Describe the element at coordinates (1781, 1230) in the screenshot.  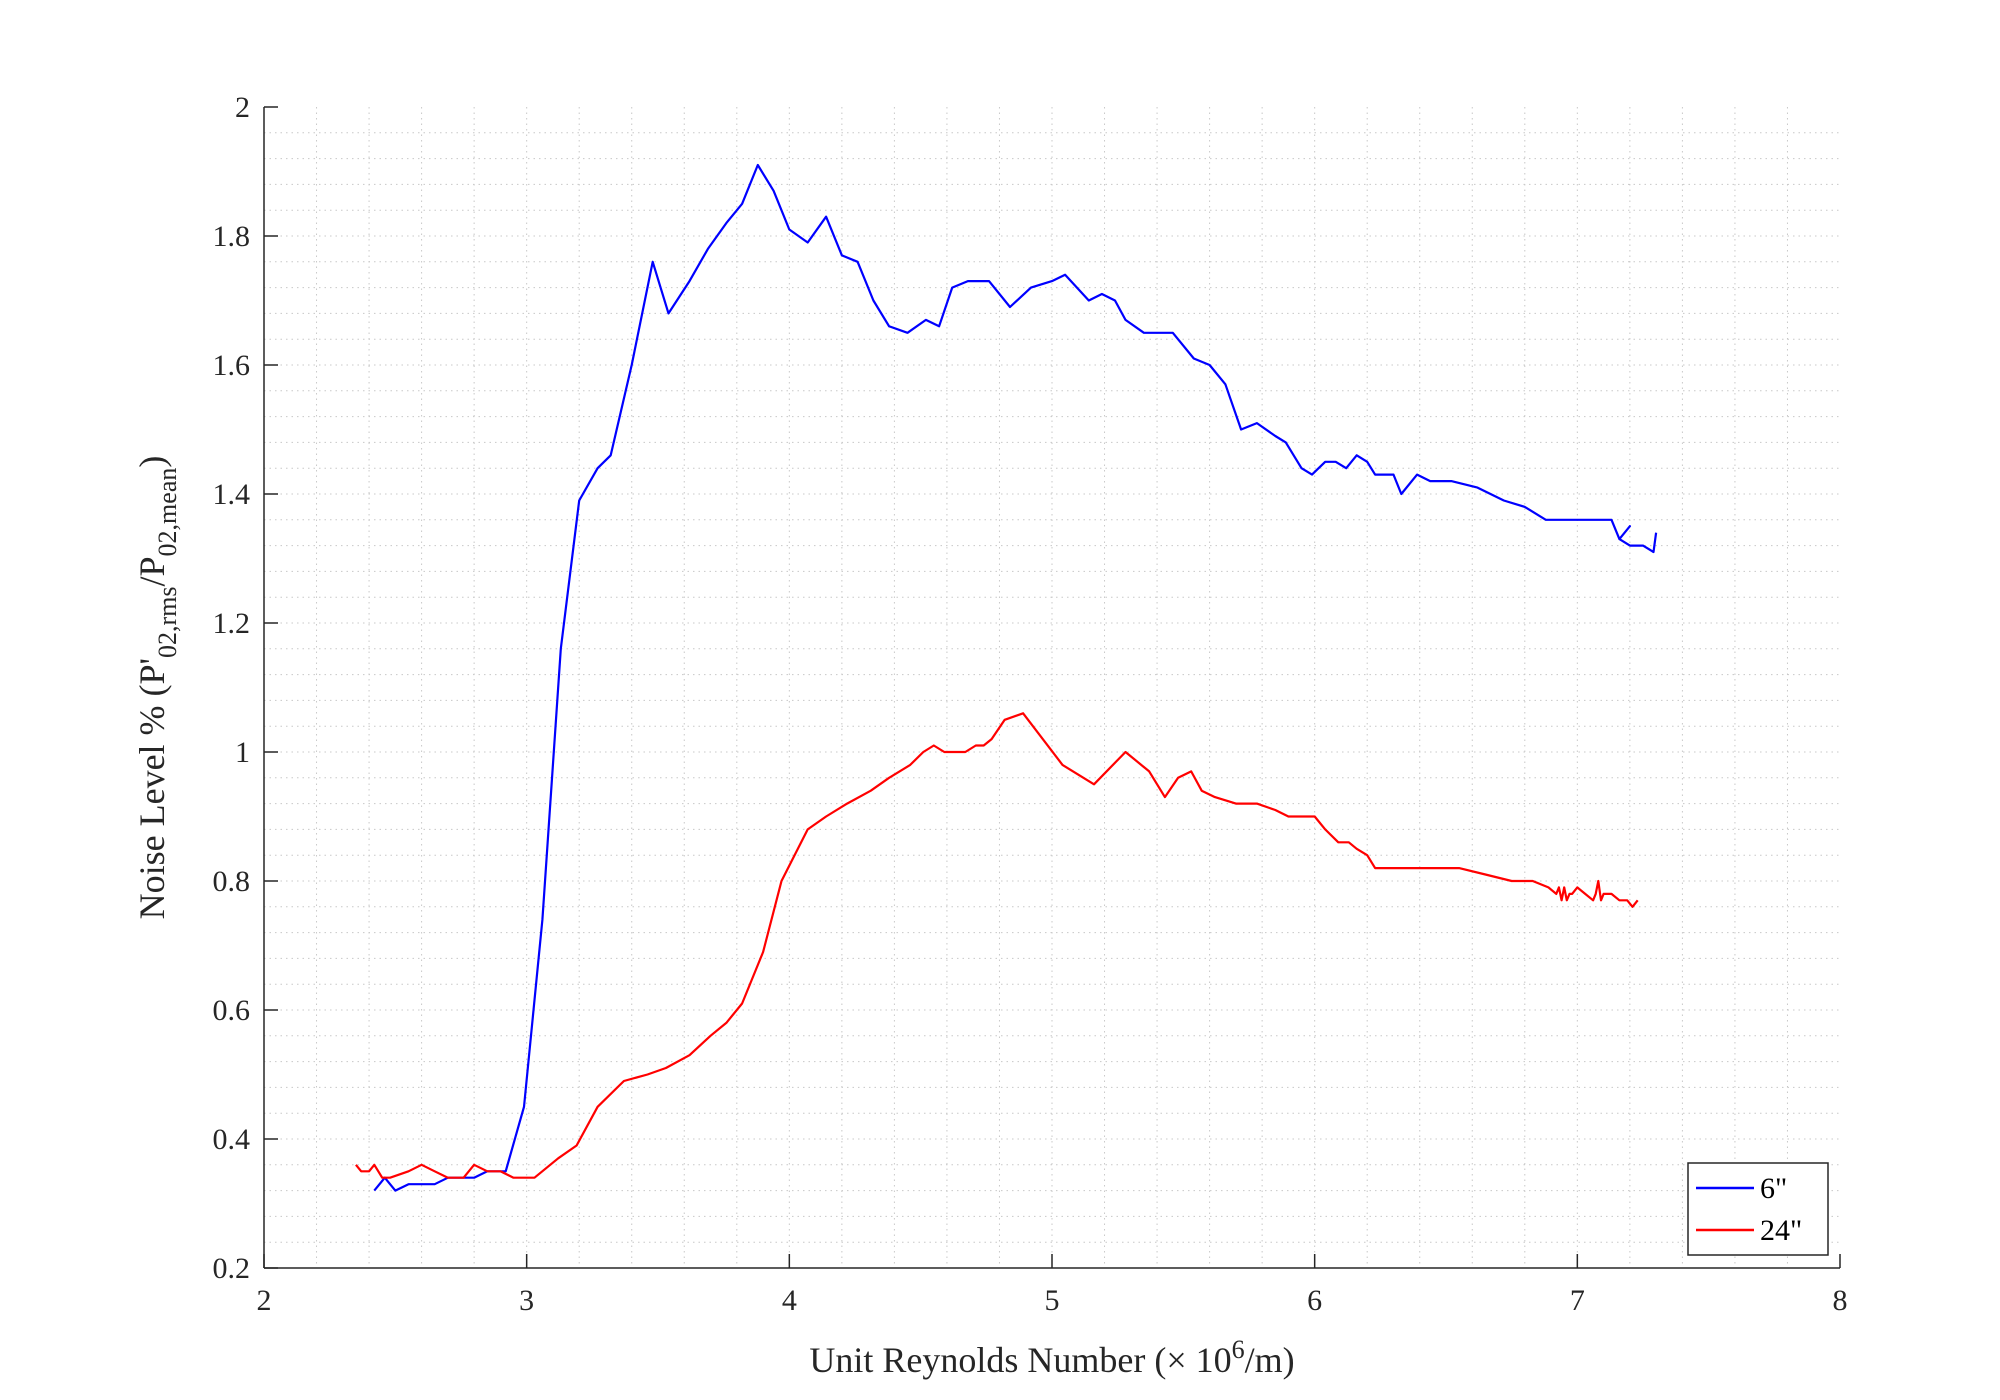
I see `legend-label-24in: 24"` at that location.